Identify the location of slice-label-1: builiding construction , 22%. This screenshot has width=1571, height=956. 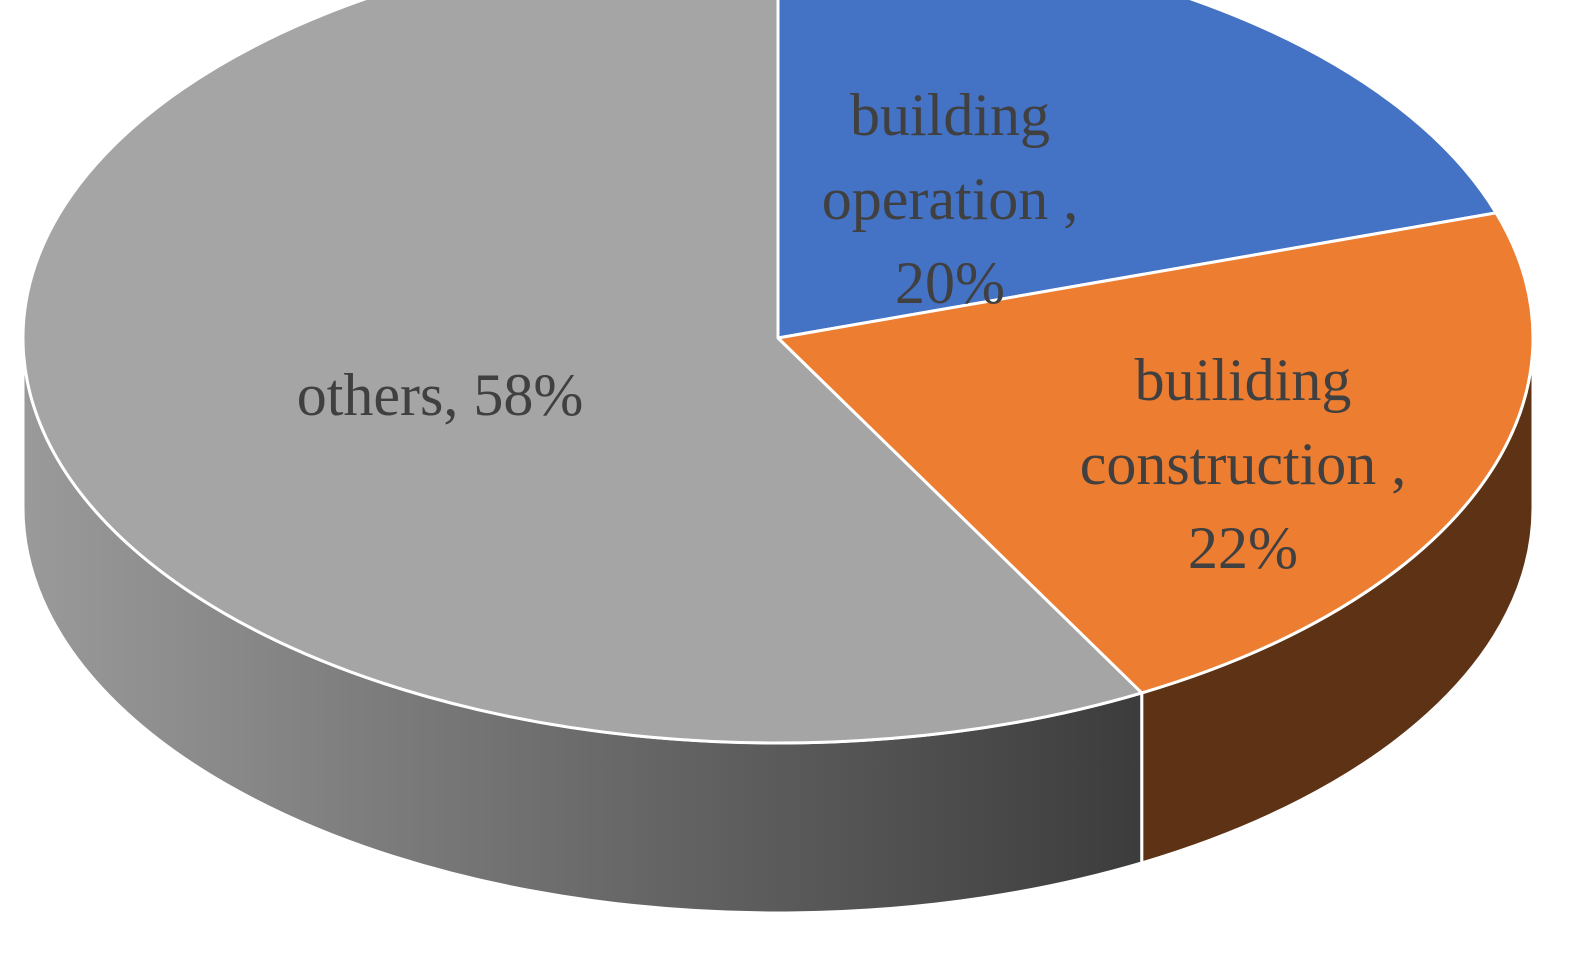
(1243, 464).